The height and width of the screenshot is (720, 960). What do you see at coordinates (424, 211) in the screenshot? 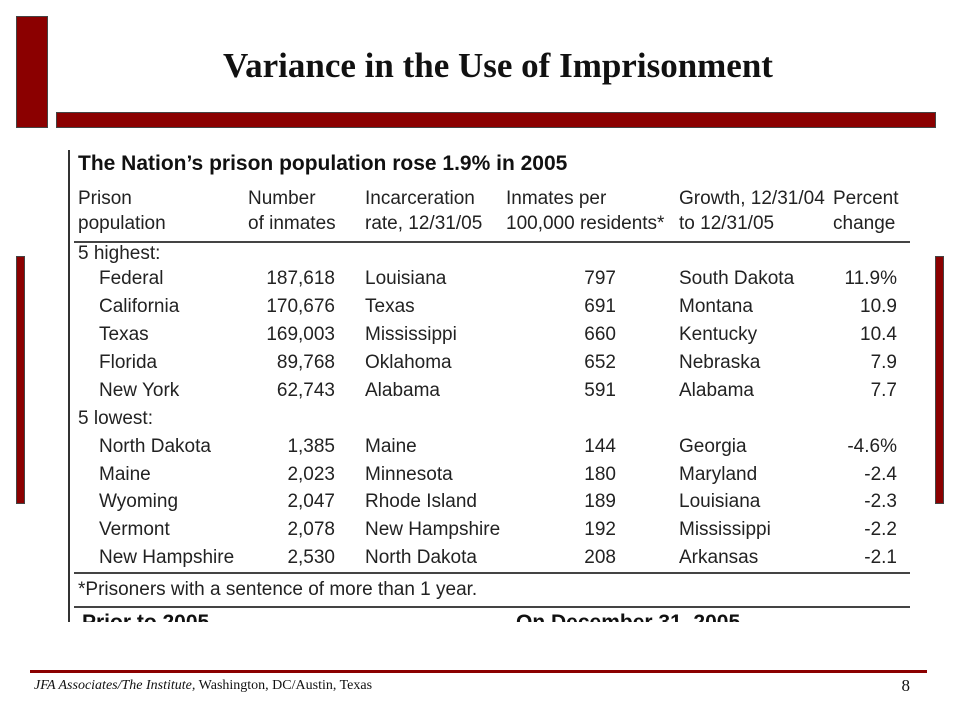
I see `header-incarceration-rate: Incarceration rate, 12/31/05` at bounding box center [424, 211].